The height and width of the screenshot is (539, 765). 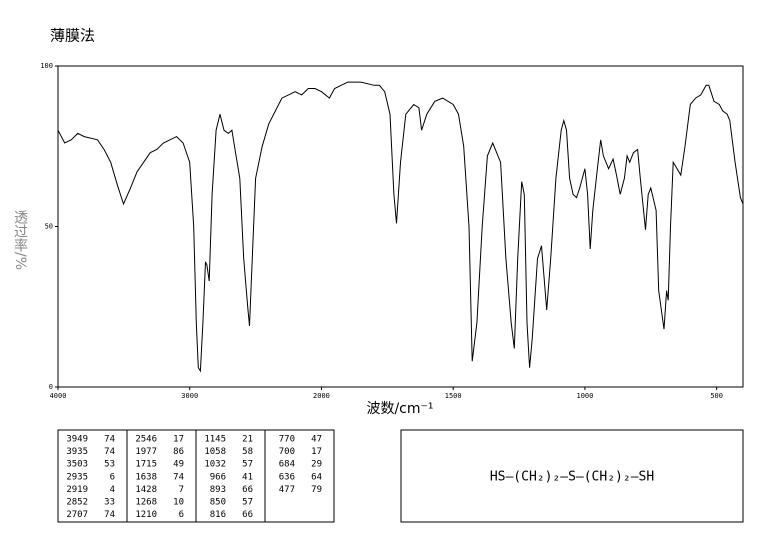 I want to click on peak-wavenumber: 2852, so click(x=77, y=503).